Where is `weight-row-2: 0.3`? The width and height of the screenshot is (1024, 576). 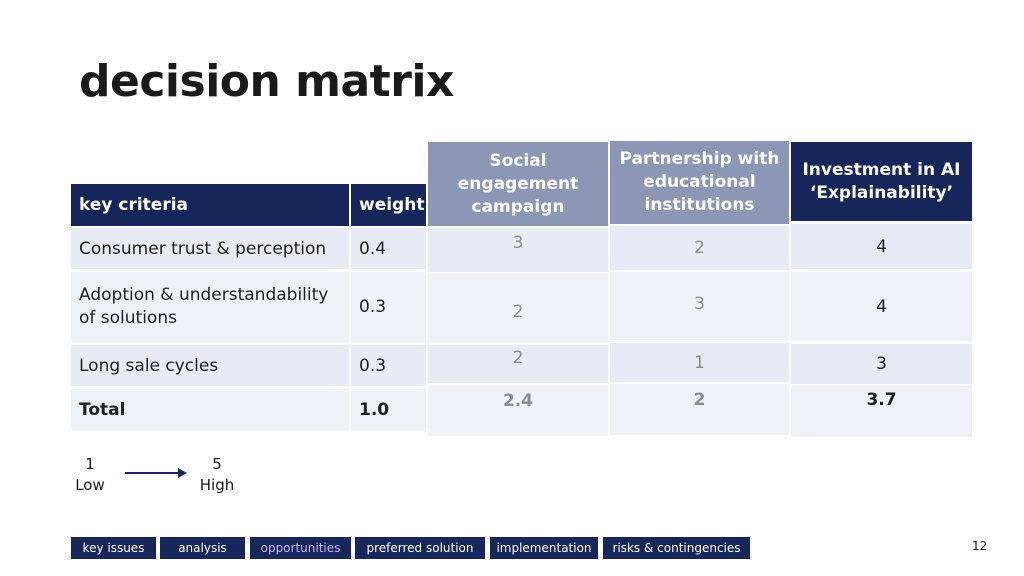
weight-row-2: 0.3 is located at coordinates (388, 307).